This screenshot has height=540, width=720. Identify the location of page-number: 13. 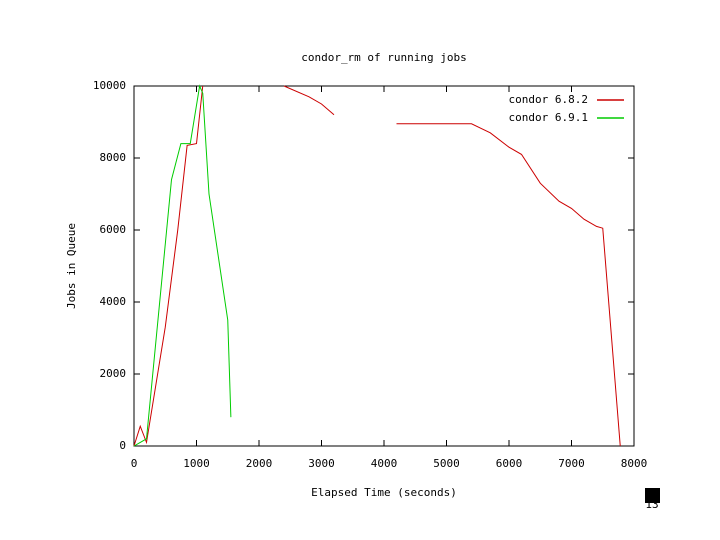
(651, 504).